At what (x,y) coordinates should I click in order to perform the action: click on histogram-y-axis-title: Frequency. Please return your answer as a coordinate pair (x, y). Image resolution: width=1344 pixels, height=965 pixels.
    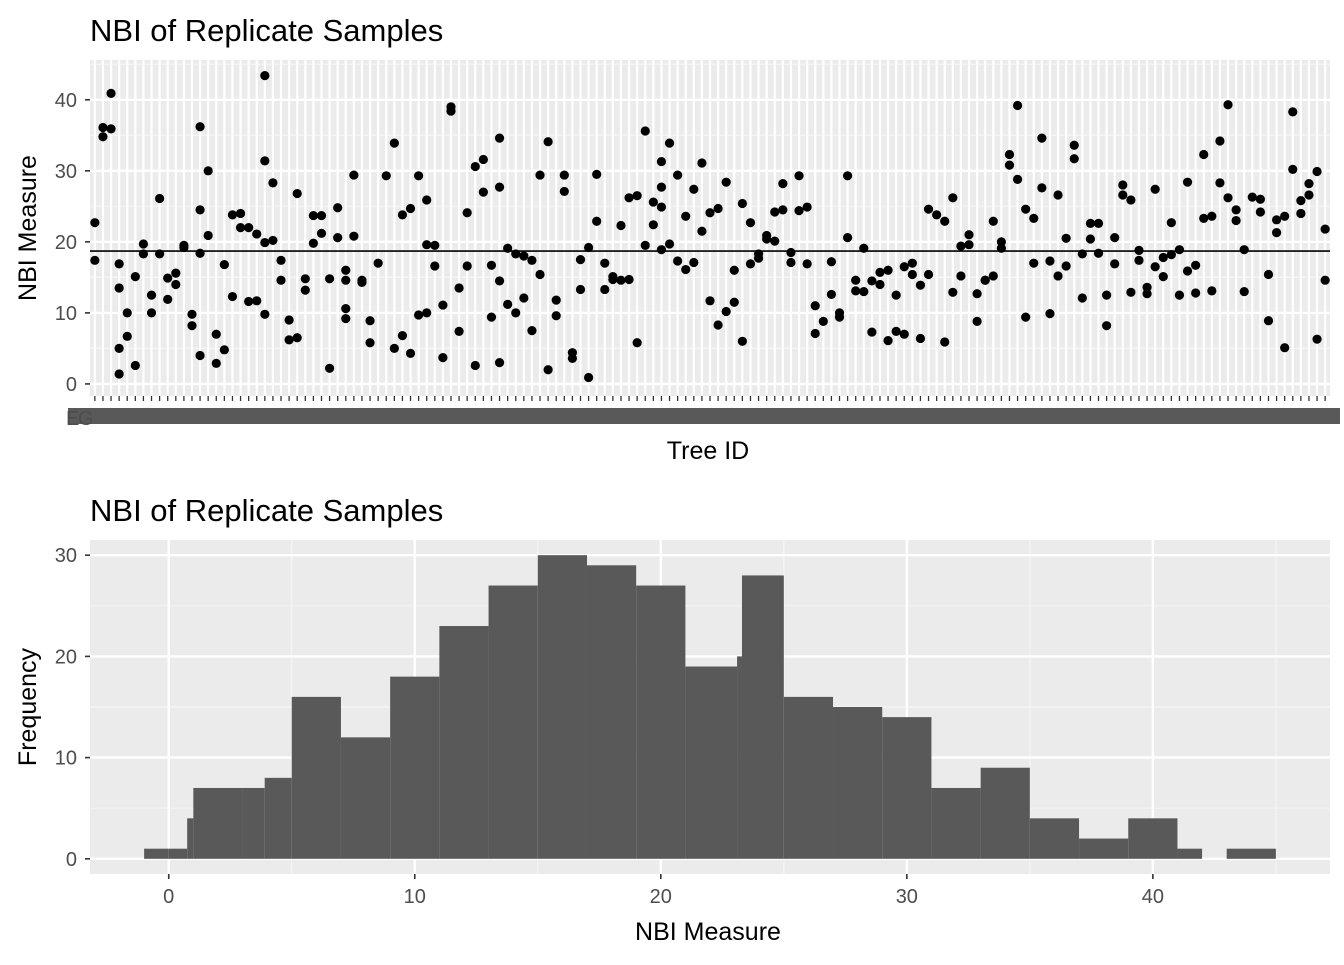
    Looking at the image, I should click on (28, 706).